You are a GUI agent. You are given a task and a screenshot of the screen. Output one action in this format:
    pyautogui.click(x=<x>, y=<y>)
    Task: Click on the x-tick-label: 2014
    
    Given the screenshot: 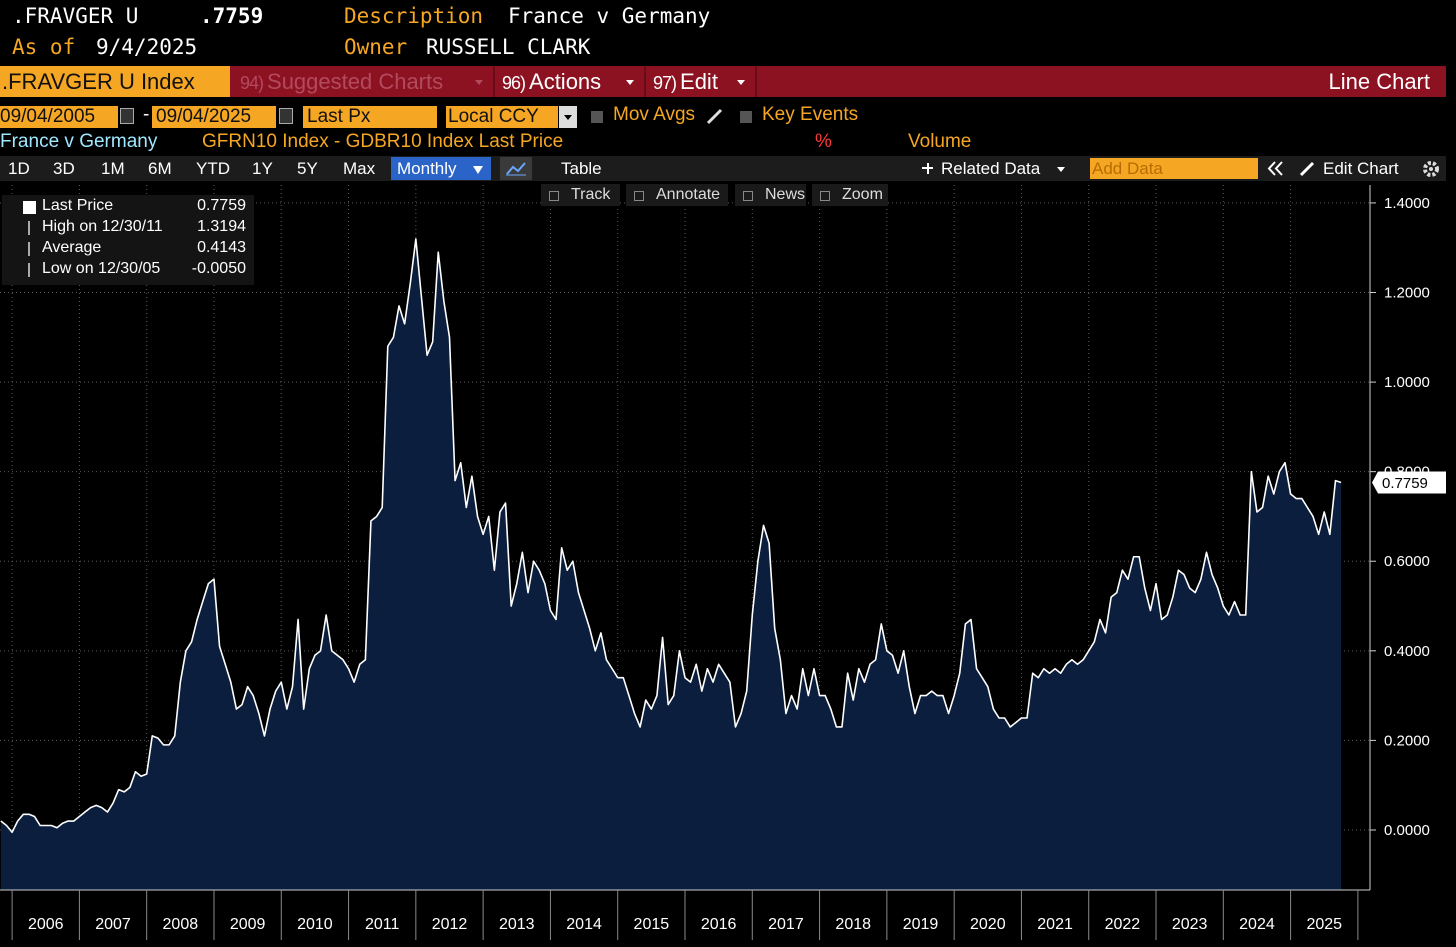 What is the action you would take?
    pyautogui.click(x=584, y=924)
    